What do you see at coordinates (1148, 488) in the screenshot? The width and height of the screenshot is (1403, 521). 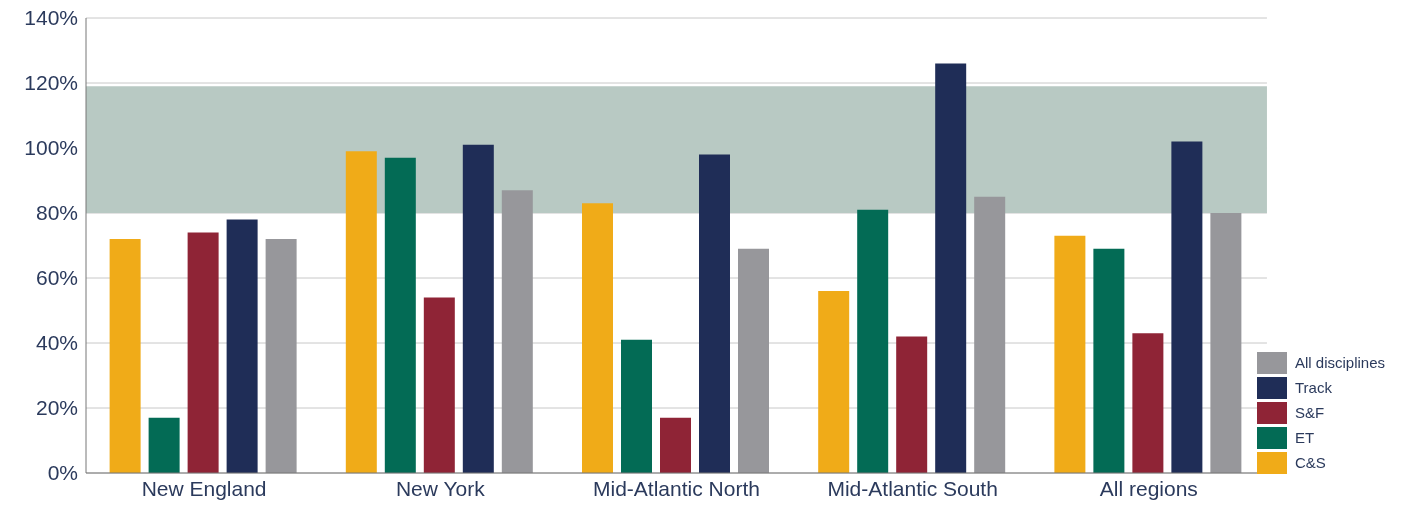 I see `x-tick-label: All regions` at bounding box center [1148, 488].